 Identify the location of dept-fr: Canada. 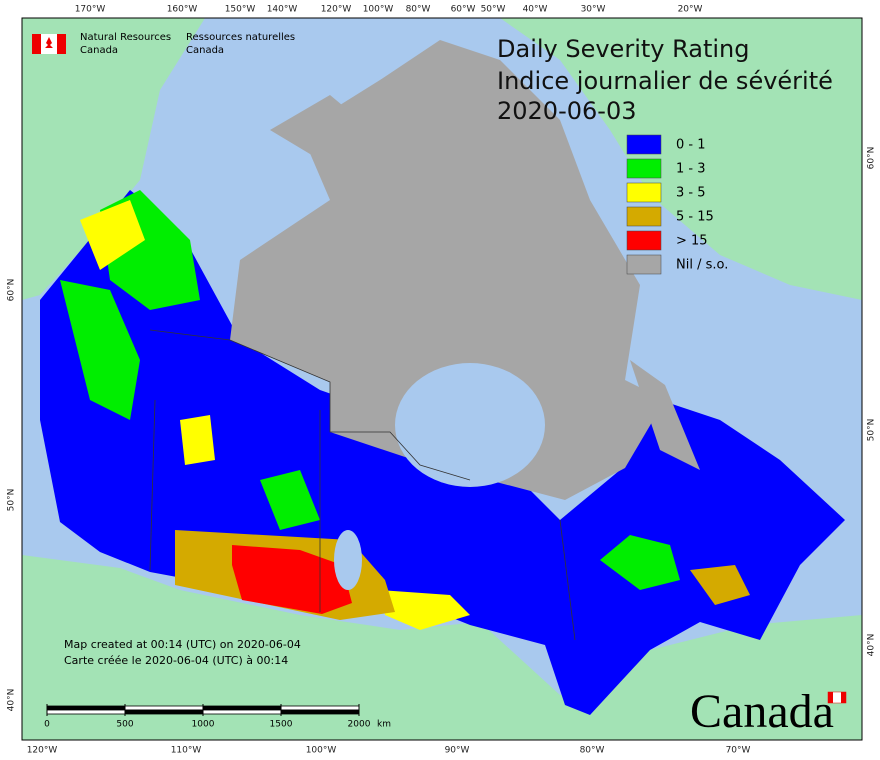
(205, 50).